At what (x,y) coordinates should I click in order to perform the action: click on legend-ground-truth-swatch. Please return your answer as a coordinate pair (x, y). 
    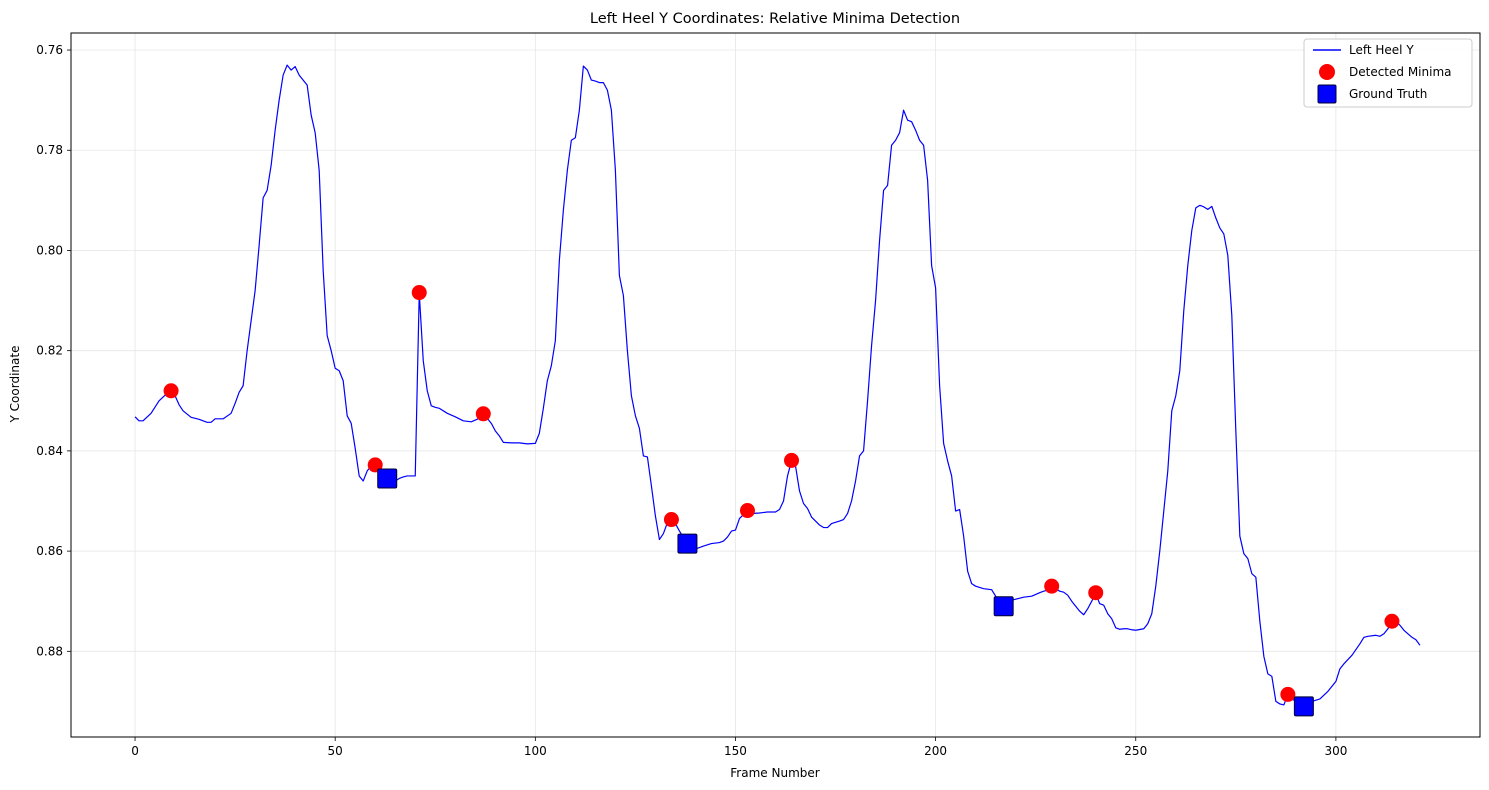
    Looking at the image, I should click on (1327, 94).